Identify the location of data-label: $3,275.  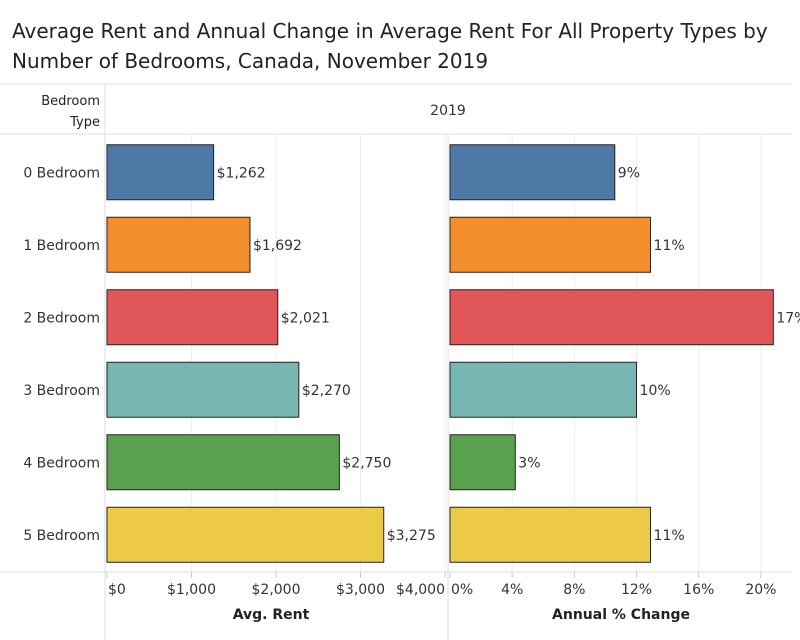
(411, 536).